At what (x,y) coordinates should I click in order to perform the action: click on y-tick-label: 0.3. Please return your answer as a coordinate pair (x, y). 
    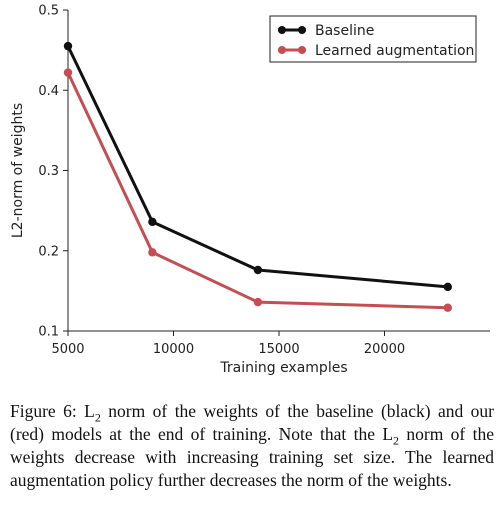
    Looking at the image, I should click on (48, 171).